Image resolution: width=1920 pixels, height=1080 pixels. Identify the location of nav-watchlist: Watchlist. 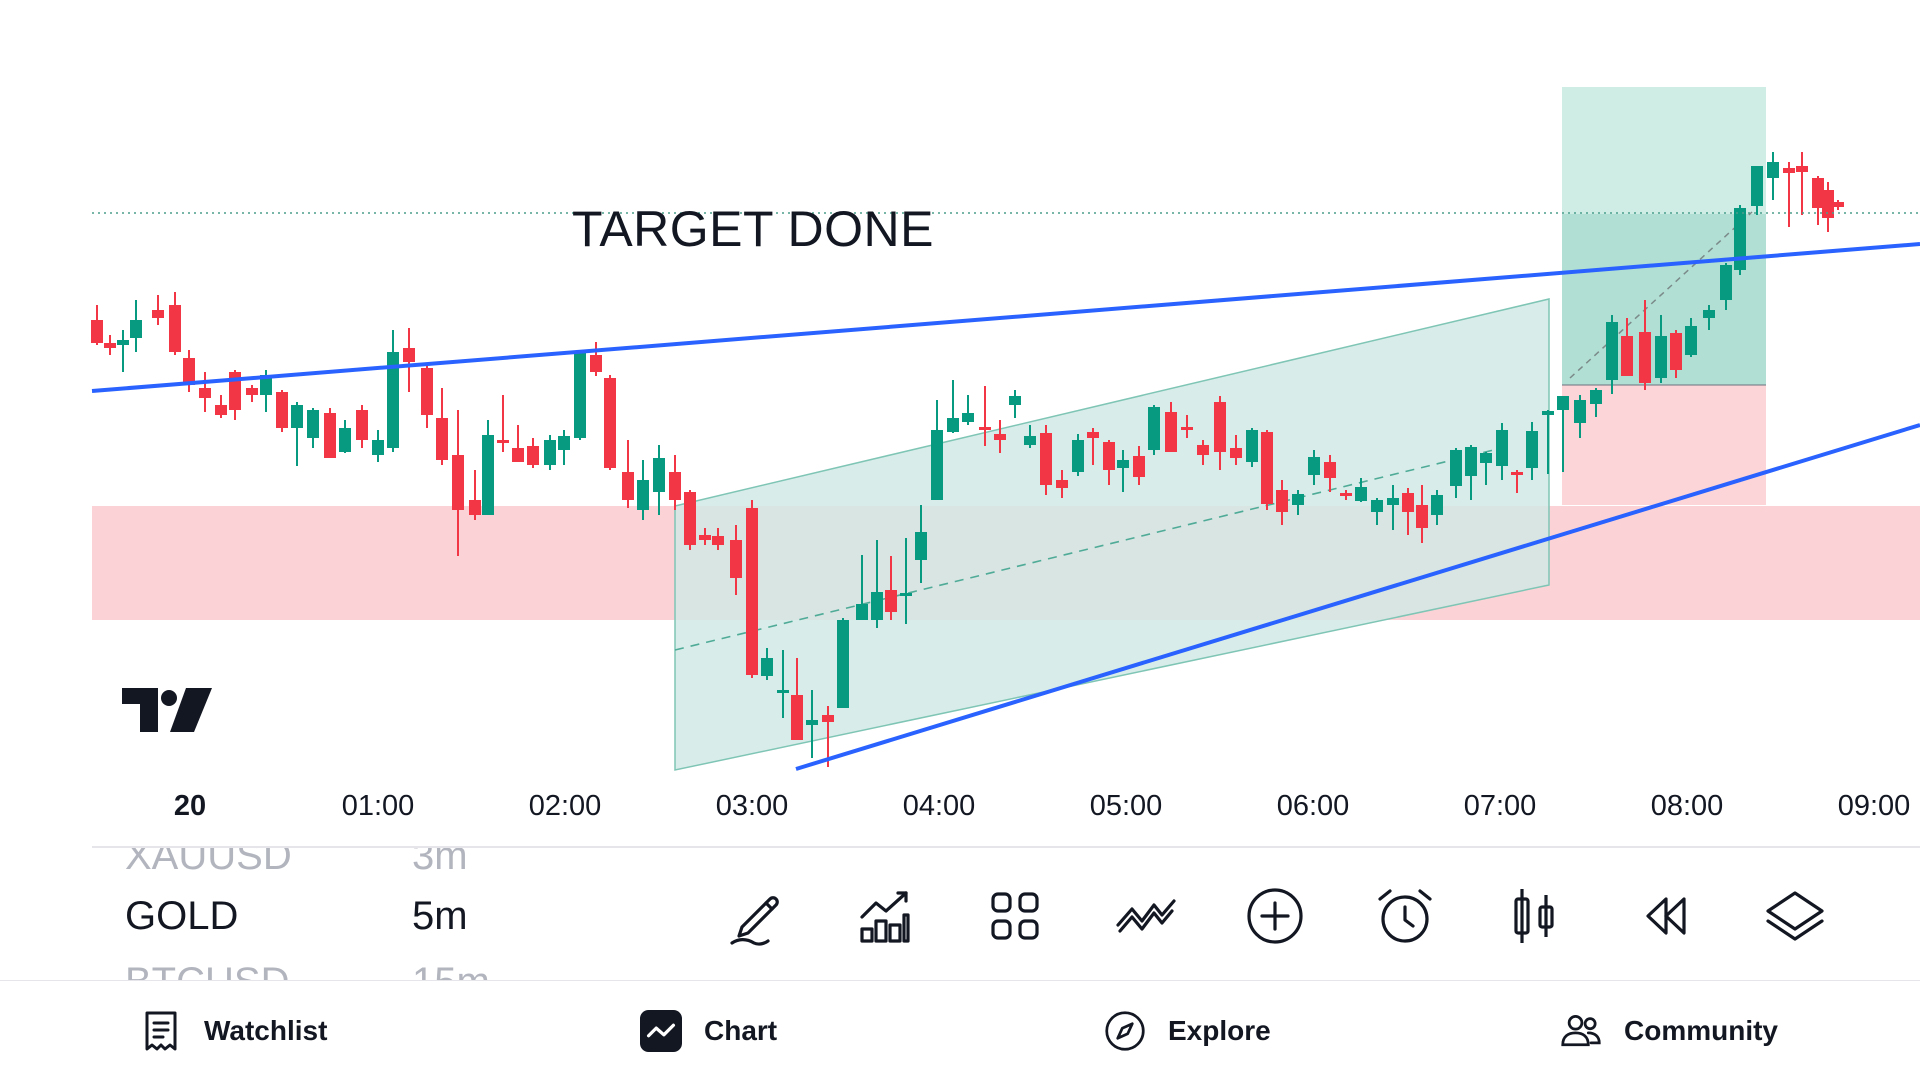
(233, 1030).